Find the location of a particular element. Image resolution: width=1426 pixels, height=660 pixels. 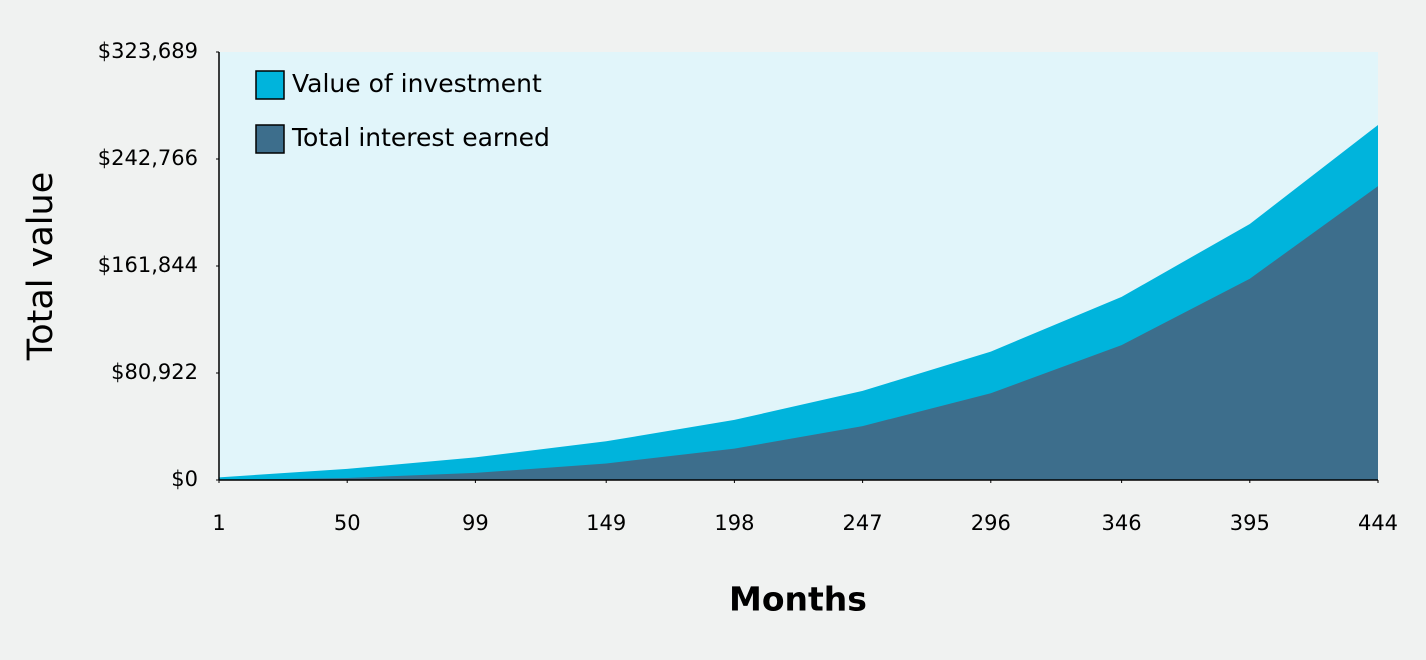

y-tick-label: $242,766 is located at coordinates (148, 158).